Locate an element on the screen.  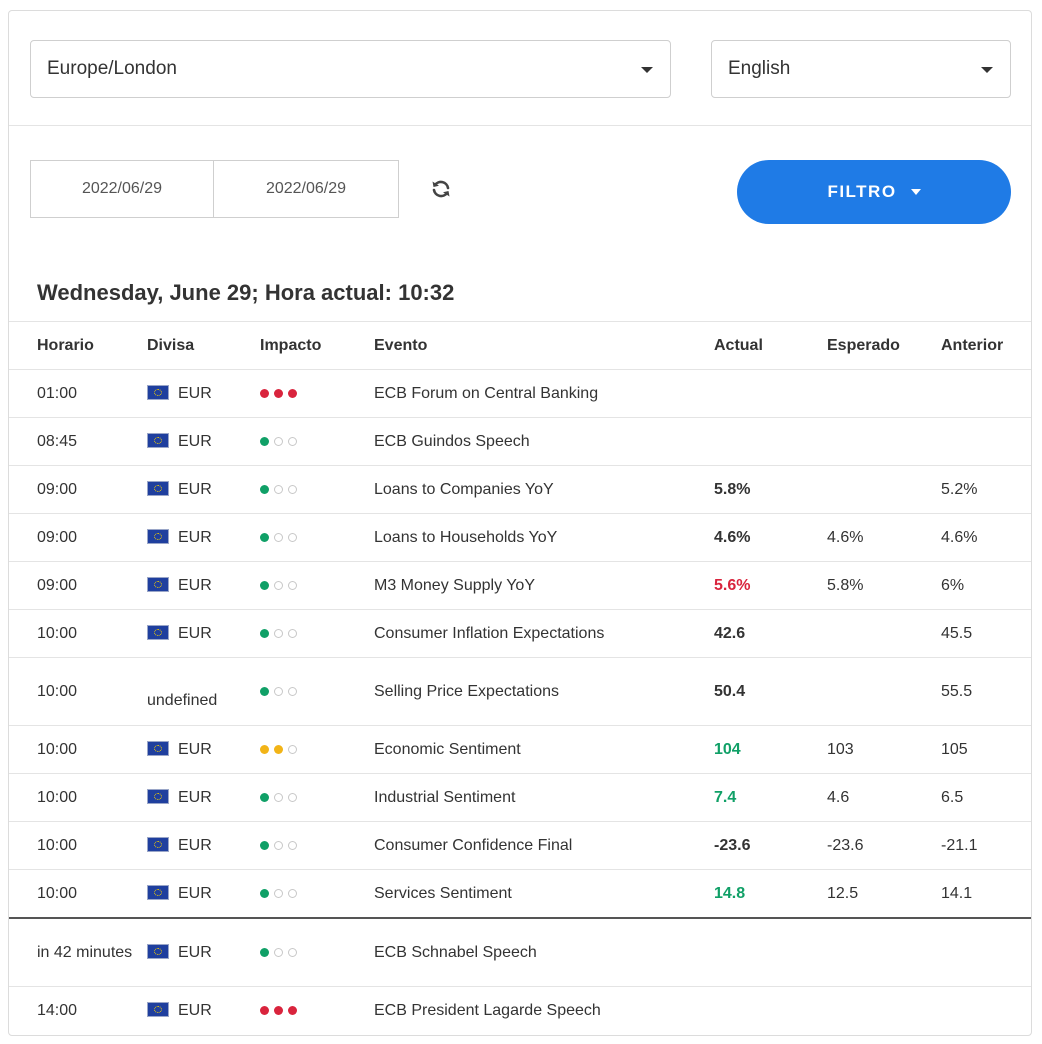
date-from-input: 2022/06/29 is located at coordinates (122, 189).